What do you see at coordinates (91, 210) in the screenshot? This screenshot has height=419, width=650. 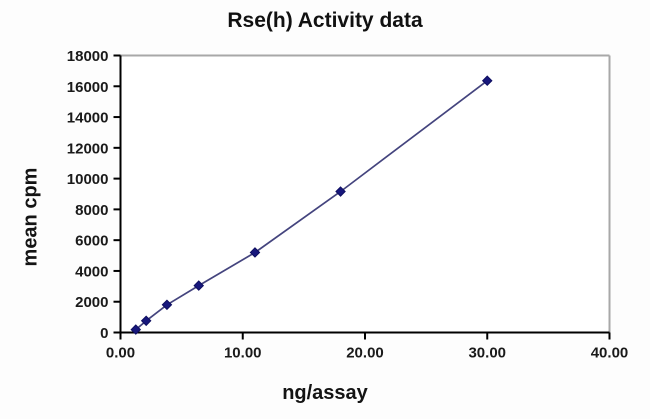 I see `y-tick-label: 8000` at bounding box center [91, 210].